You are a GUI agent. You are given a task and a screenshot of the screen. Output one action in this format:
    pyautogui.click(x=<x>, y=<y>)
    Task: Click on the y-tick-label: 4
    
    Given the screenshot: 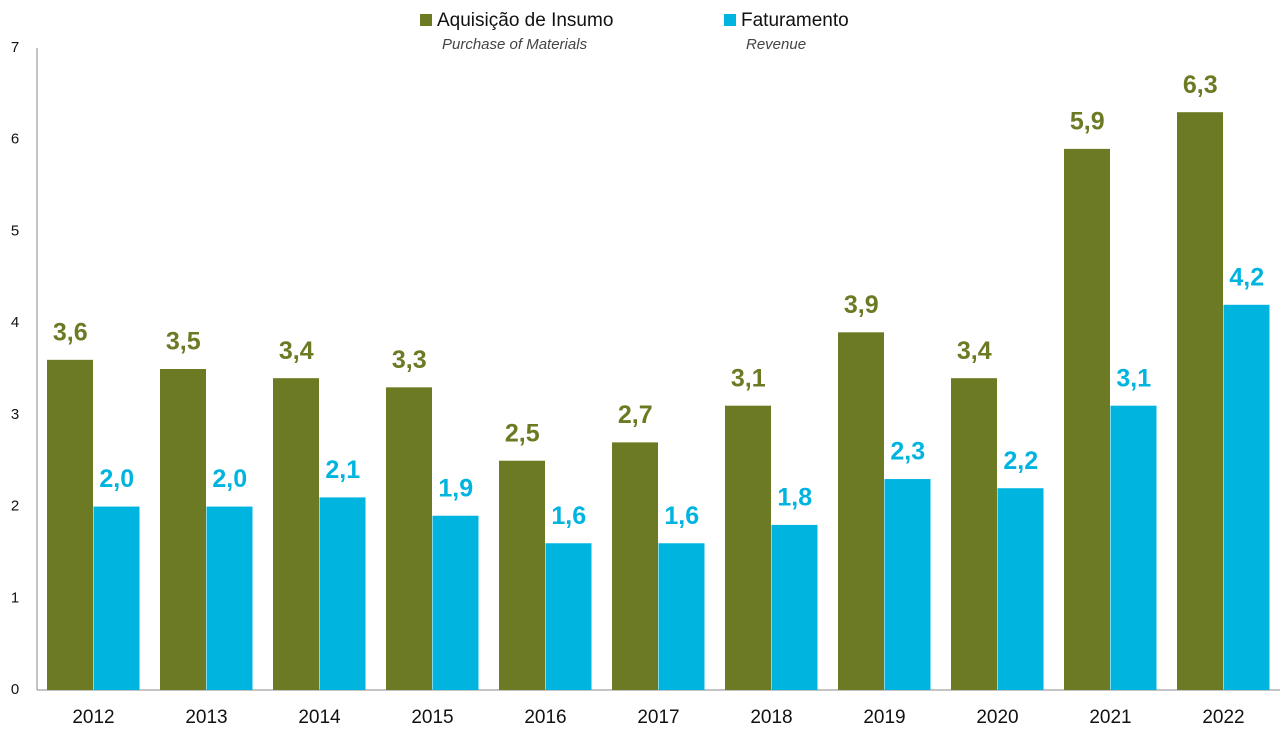 What is the action you would take?
    pyautogui.click(x=15, y=322)
    